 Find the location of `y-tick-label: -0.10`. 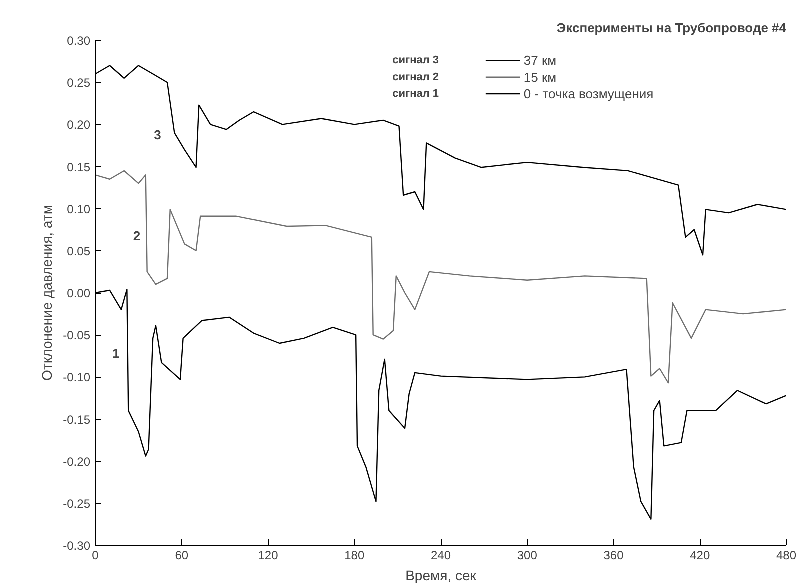

y-tick-label: -0.10 is located at coordinates (77, 377).